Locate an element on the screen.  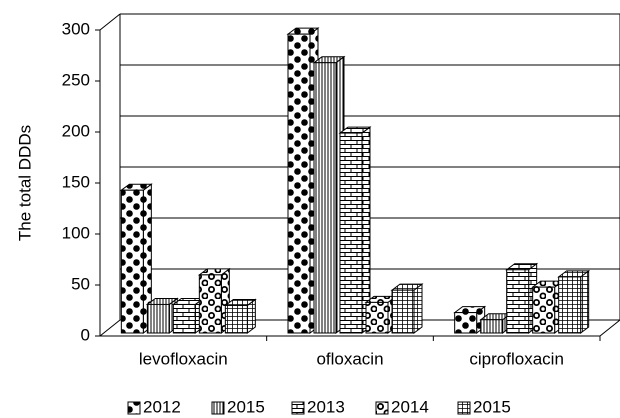
y-tick-label: 100 is located at coordinates (76, 232).